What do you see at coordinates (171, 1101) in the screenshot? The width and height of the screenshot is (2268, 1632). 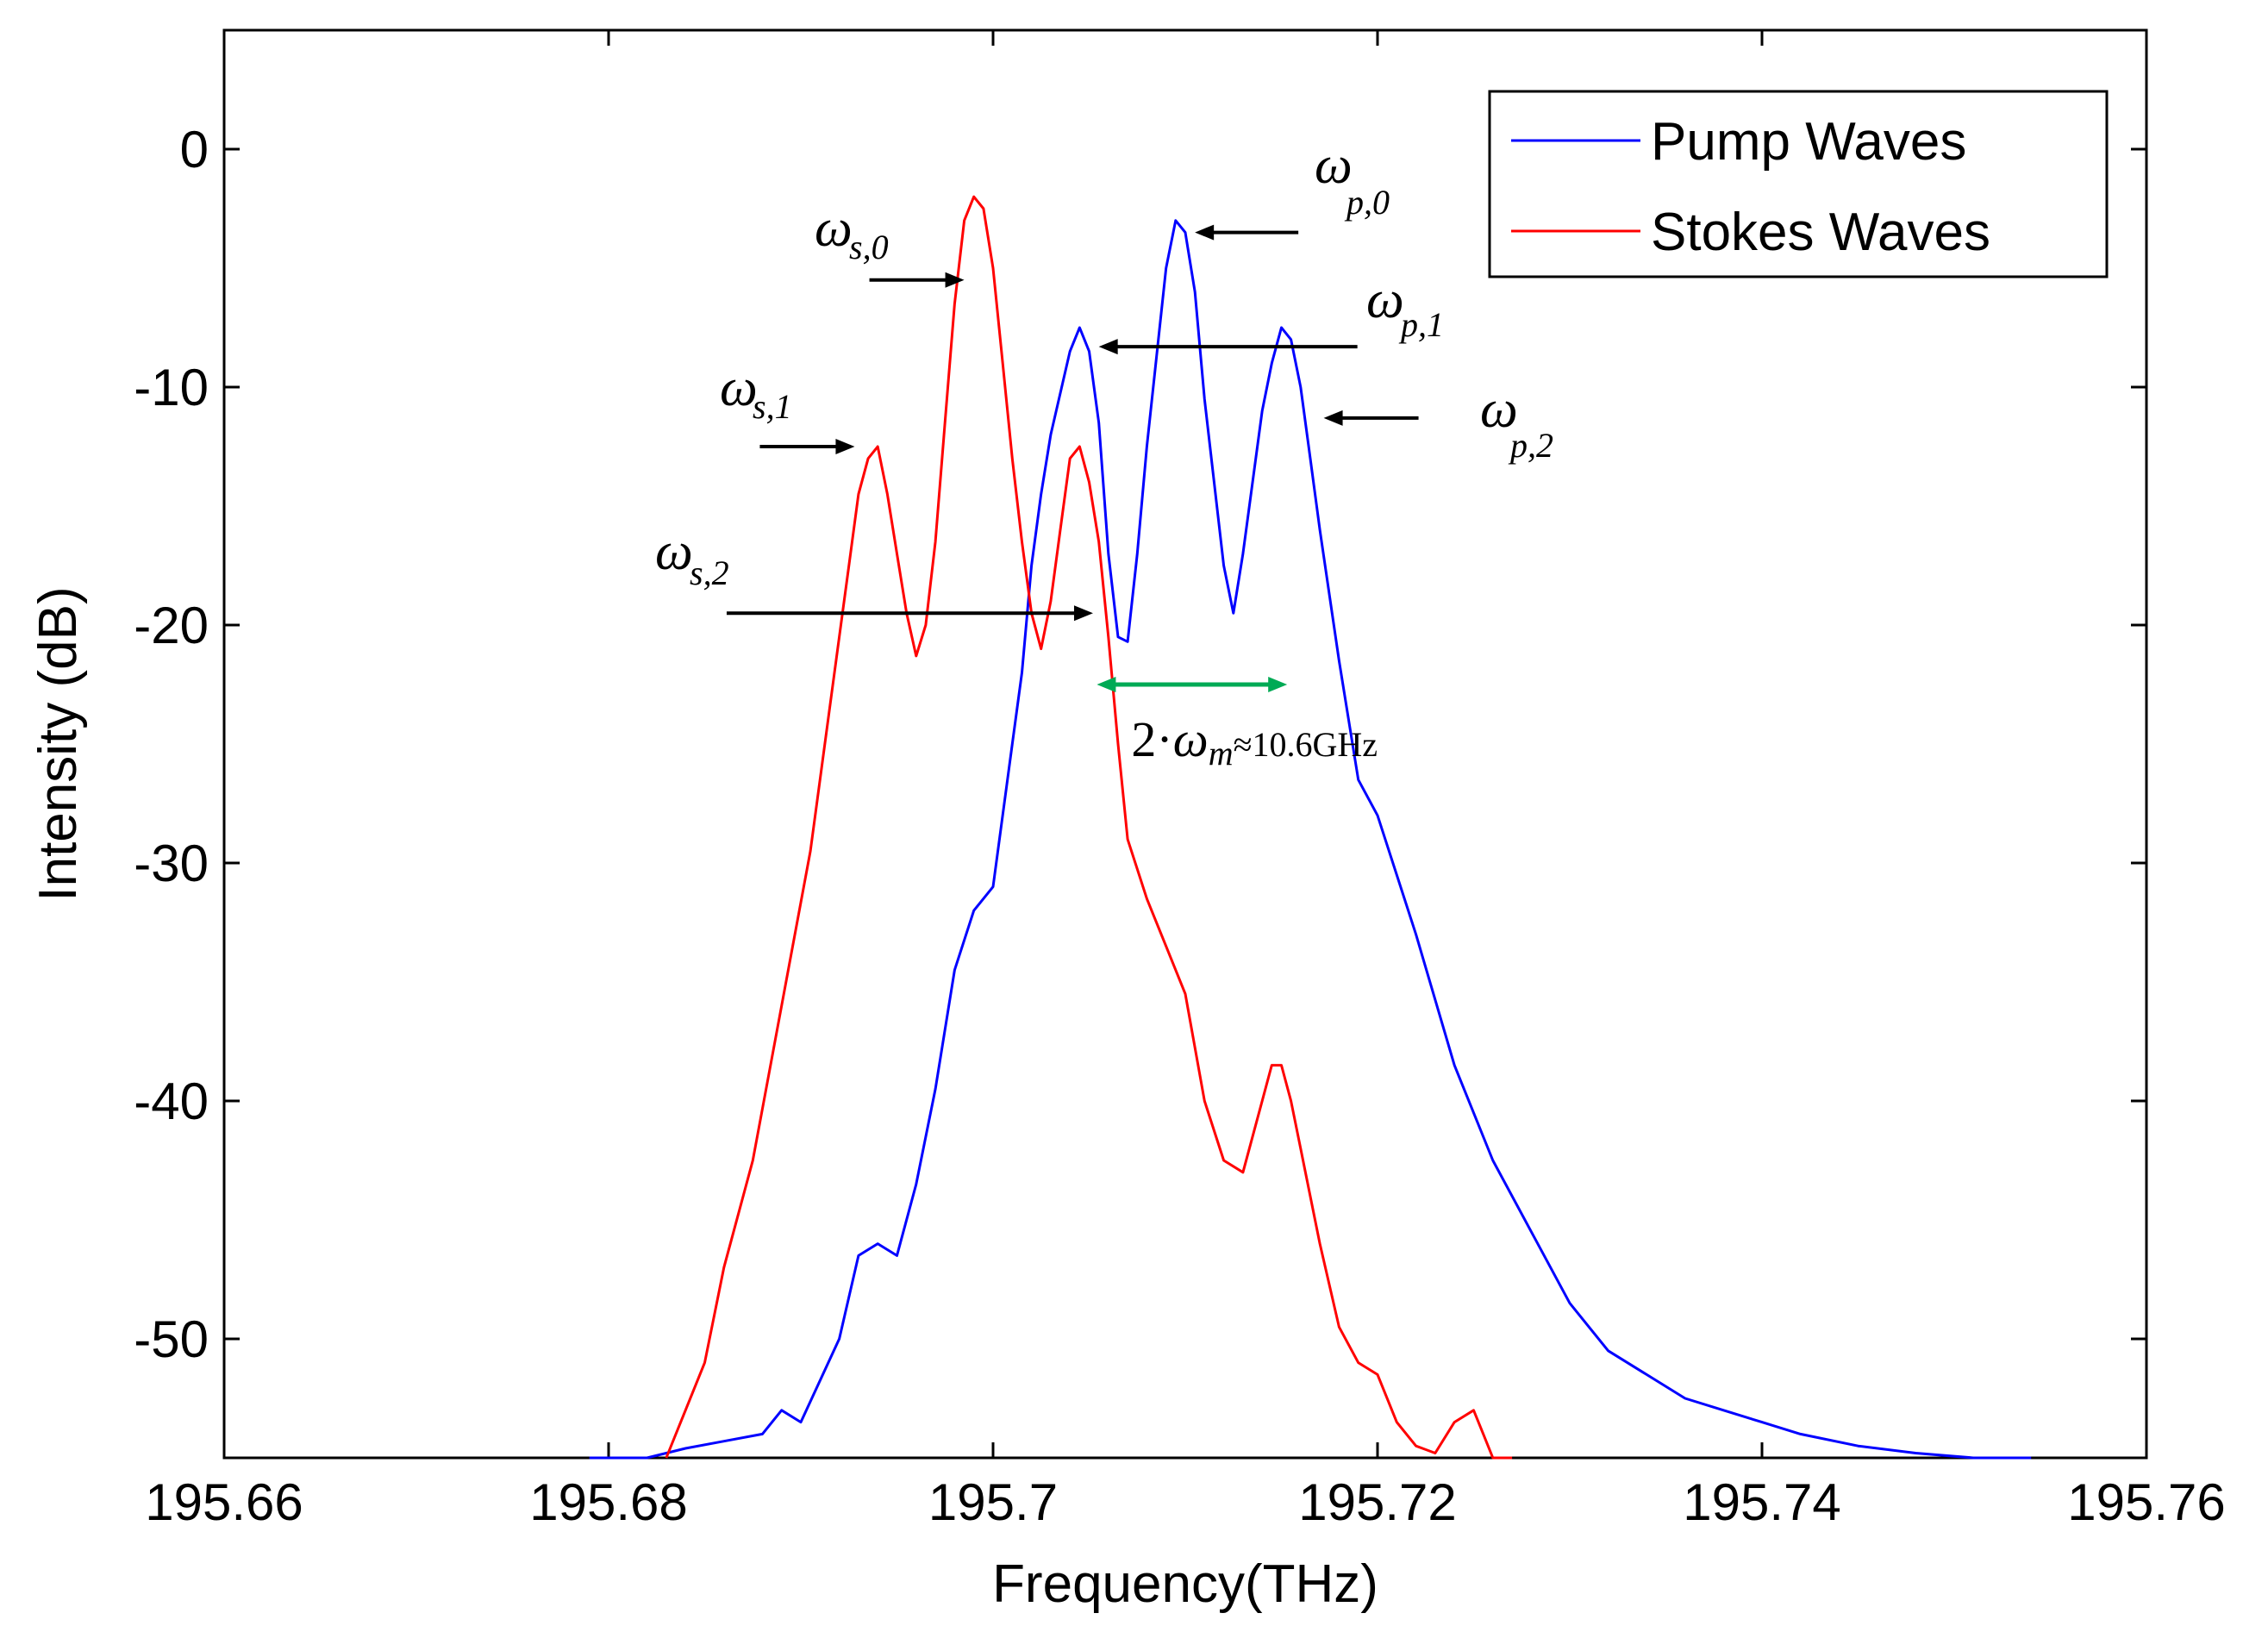 I see `y-tick-label-4: -40` at bounding box center [171, 1101].